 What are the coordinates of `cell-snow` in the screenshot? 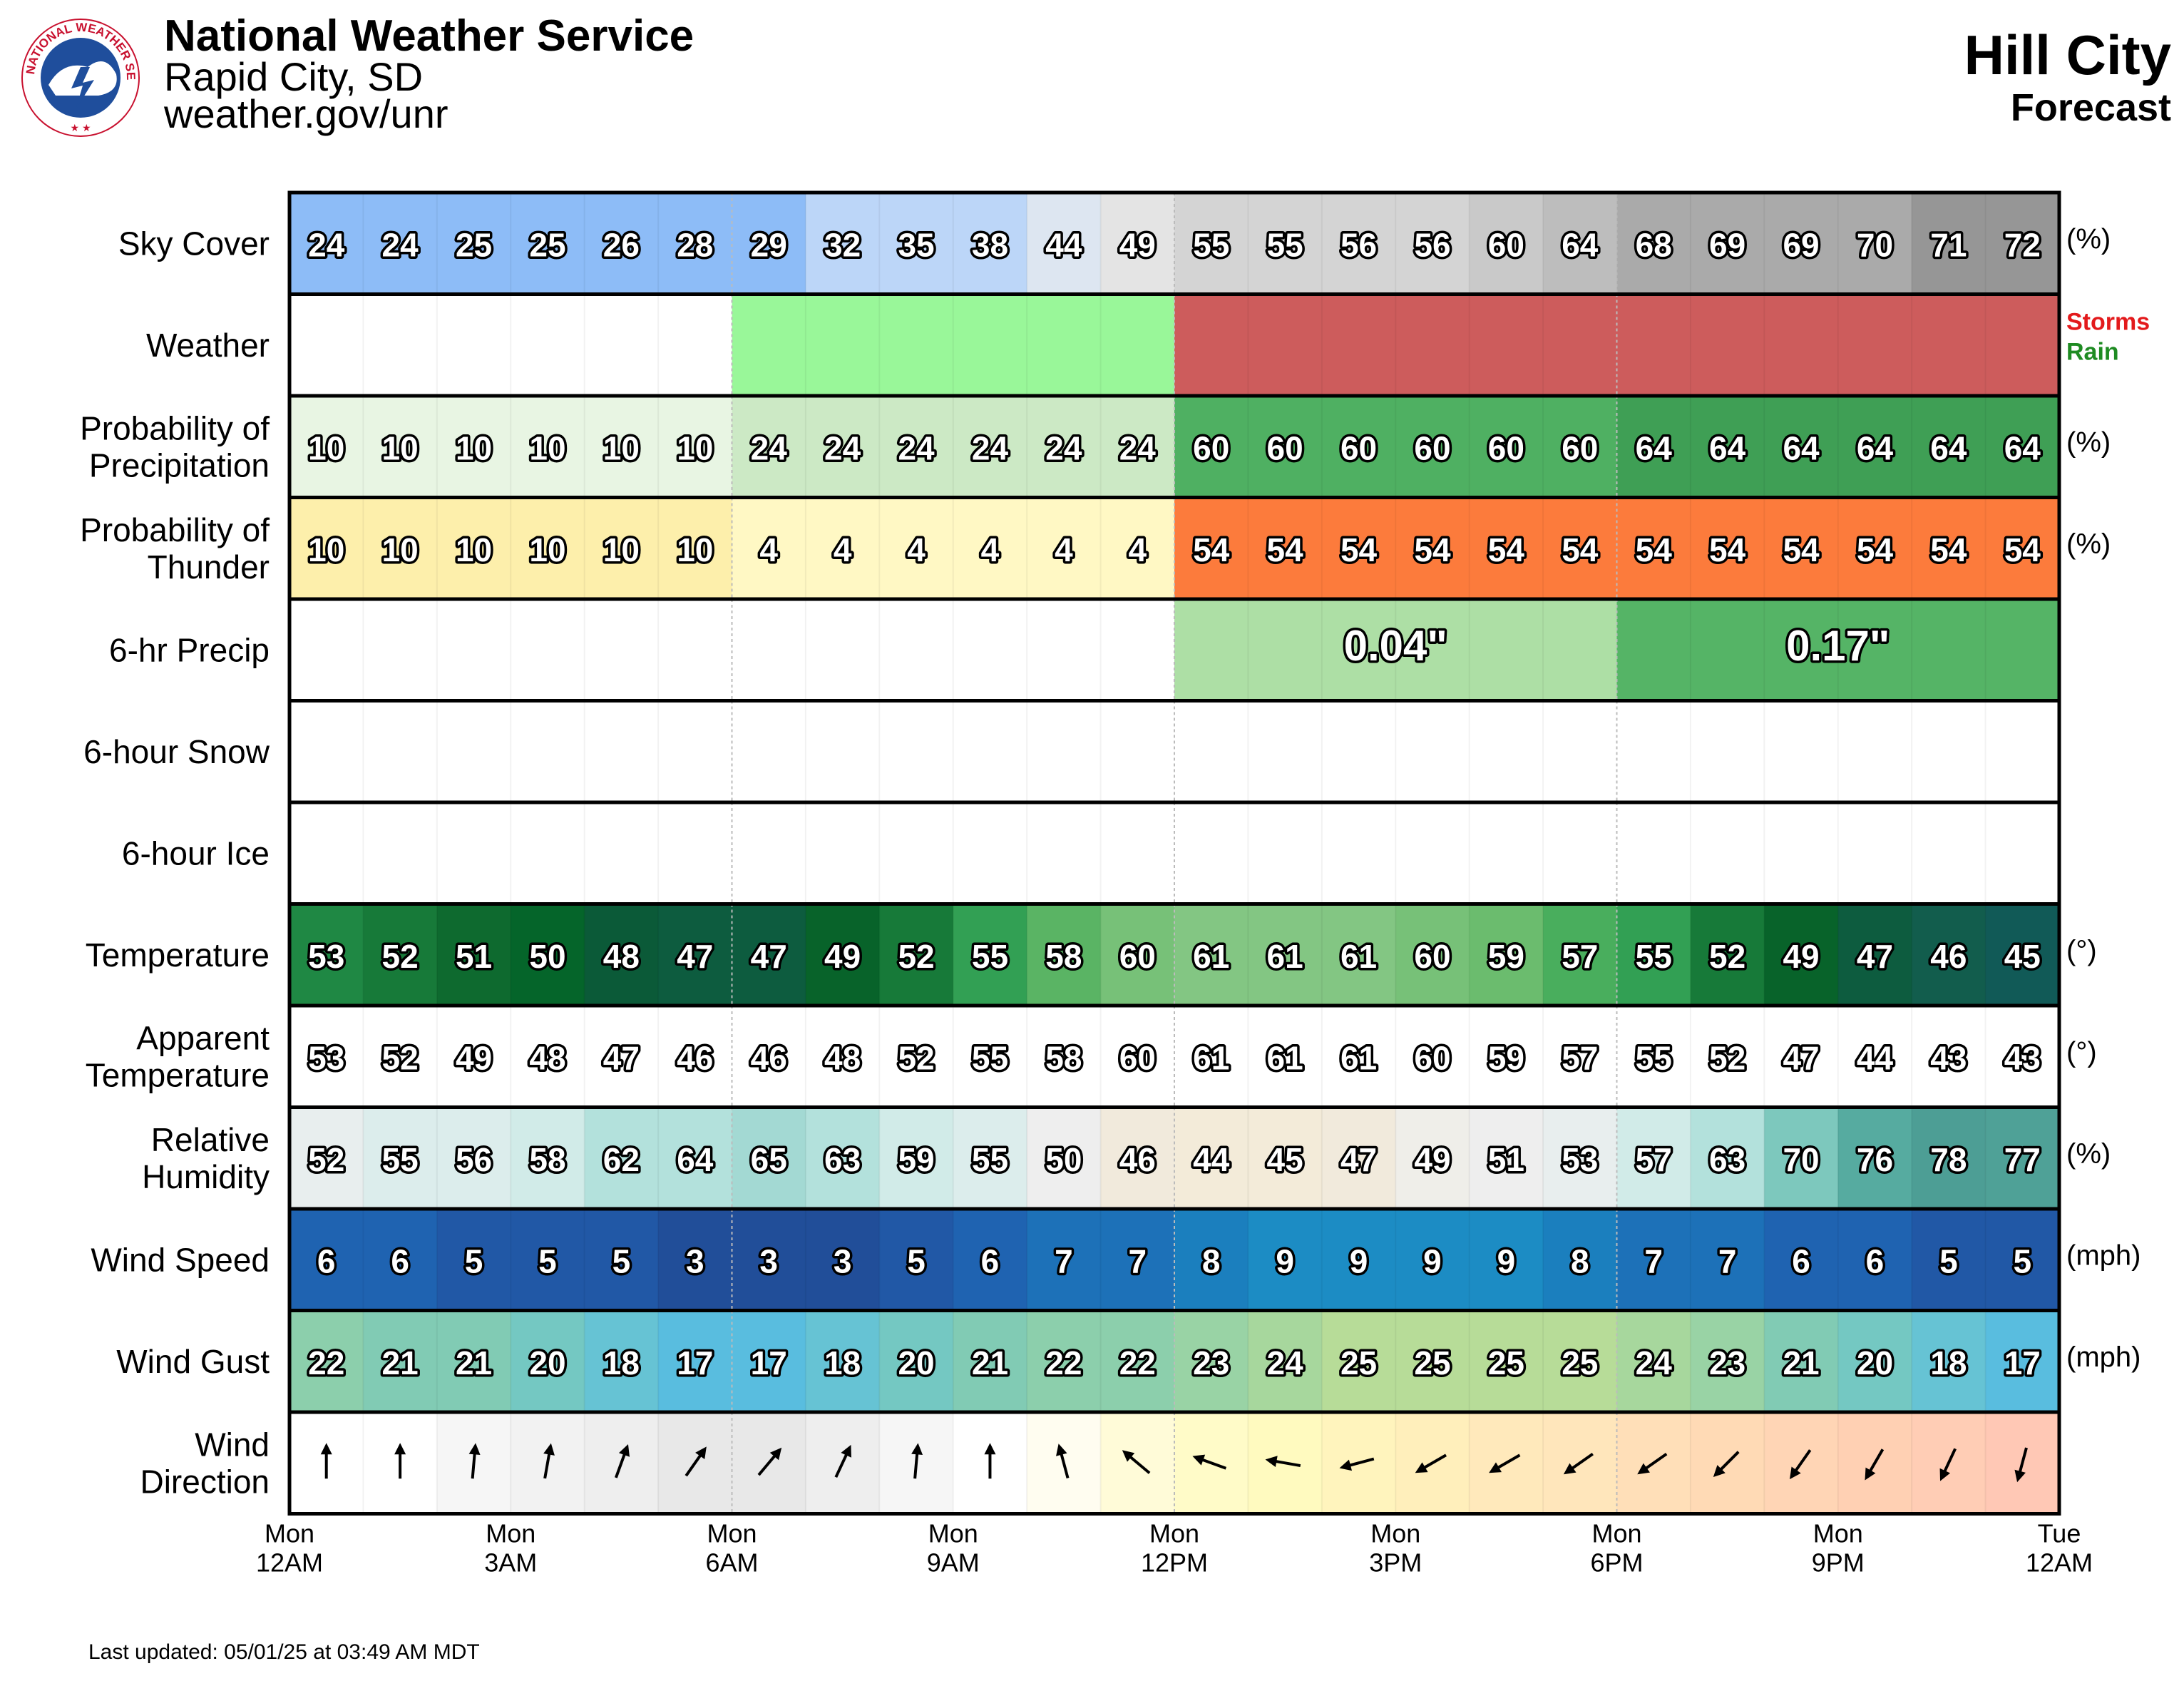 It's located at (1174, 751).